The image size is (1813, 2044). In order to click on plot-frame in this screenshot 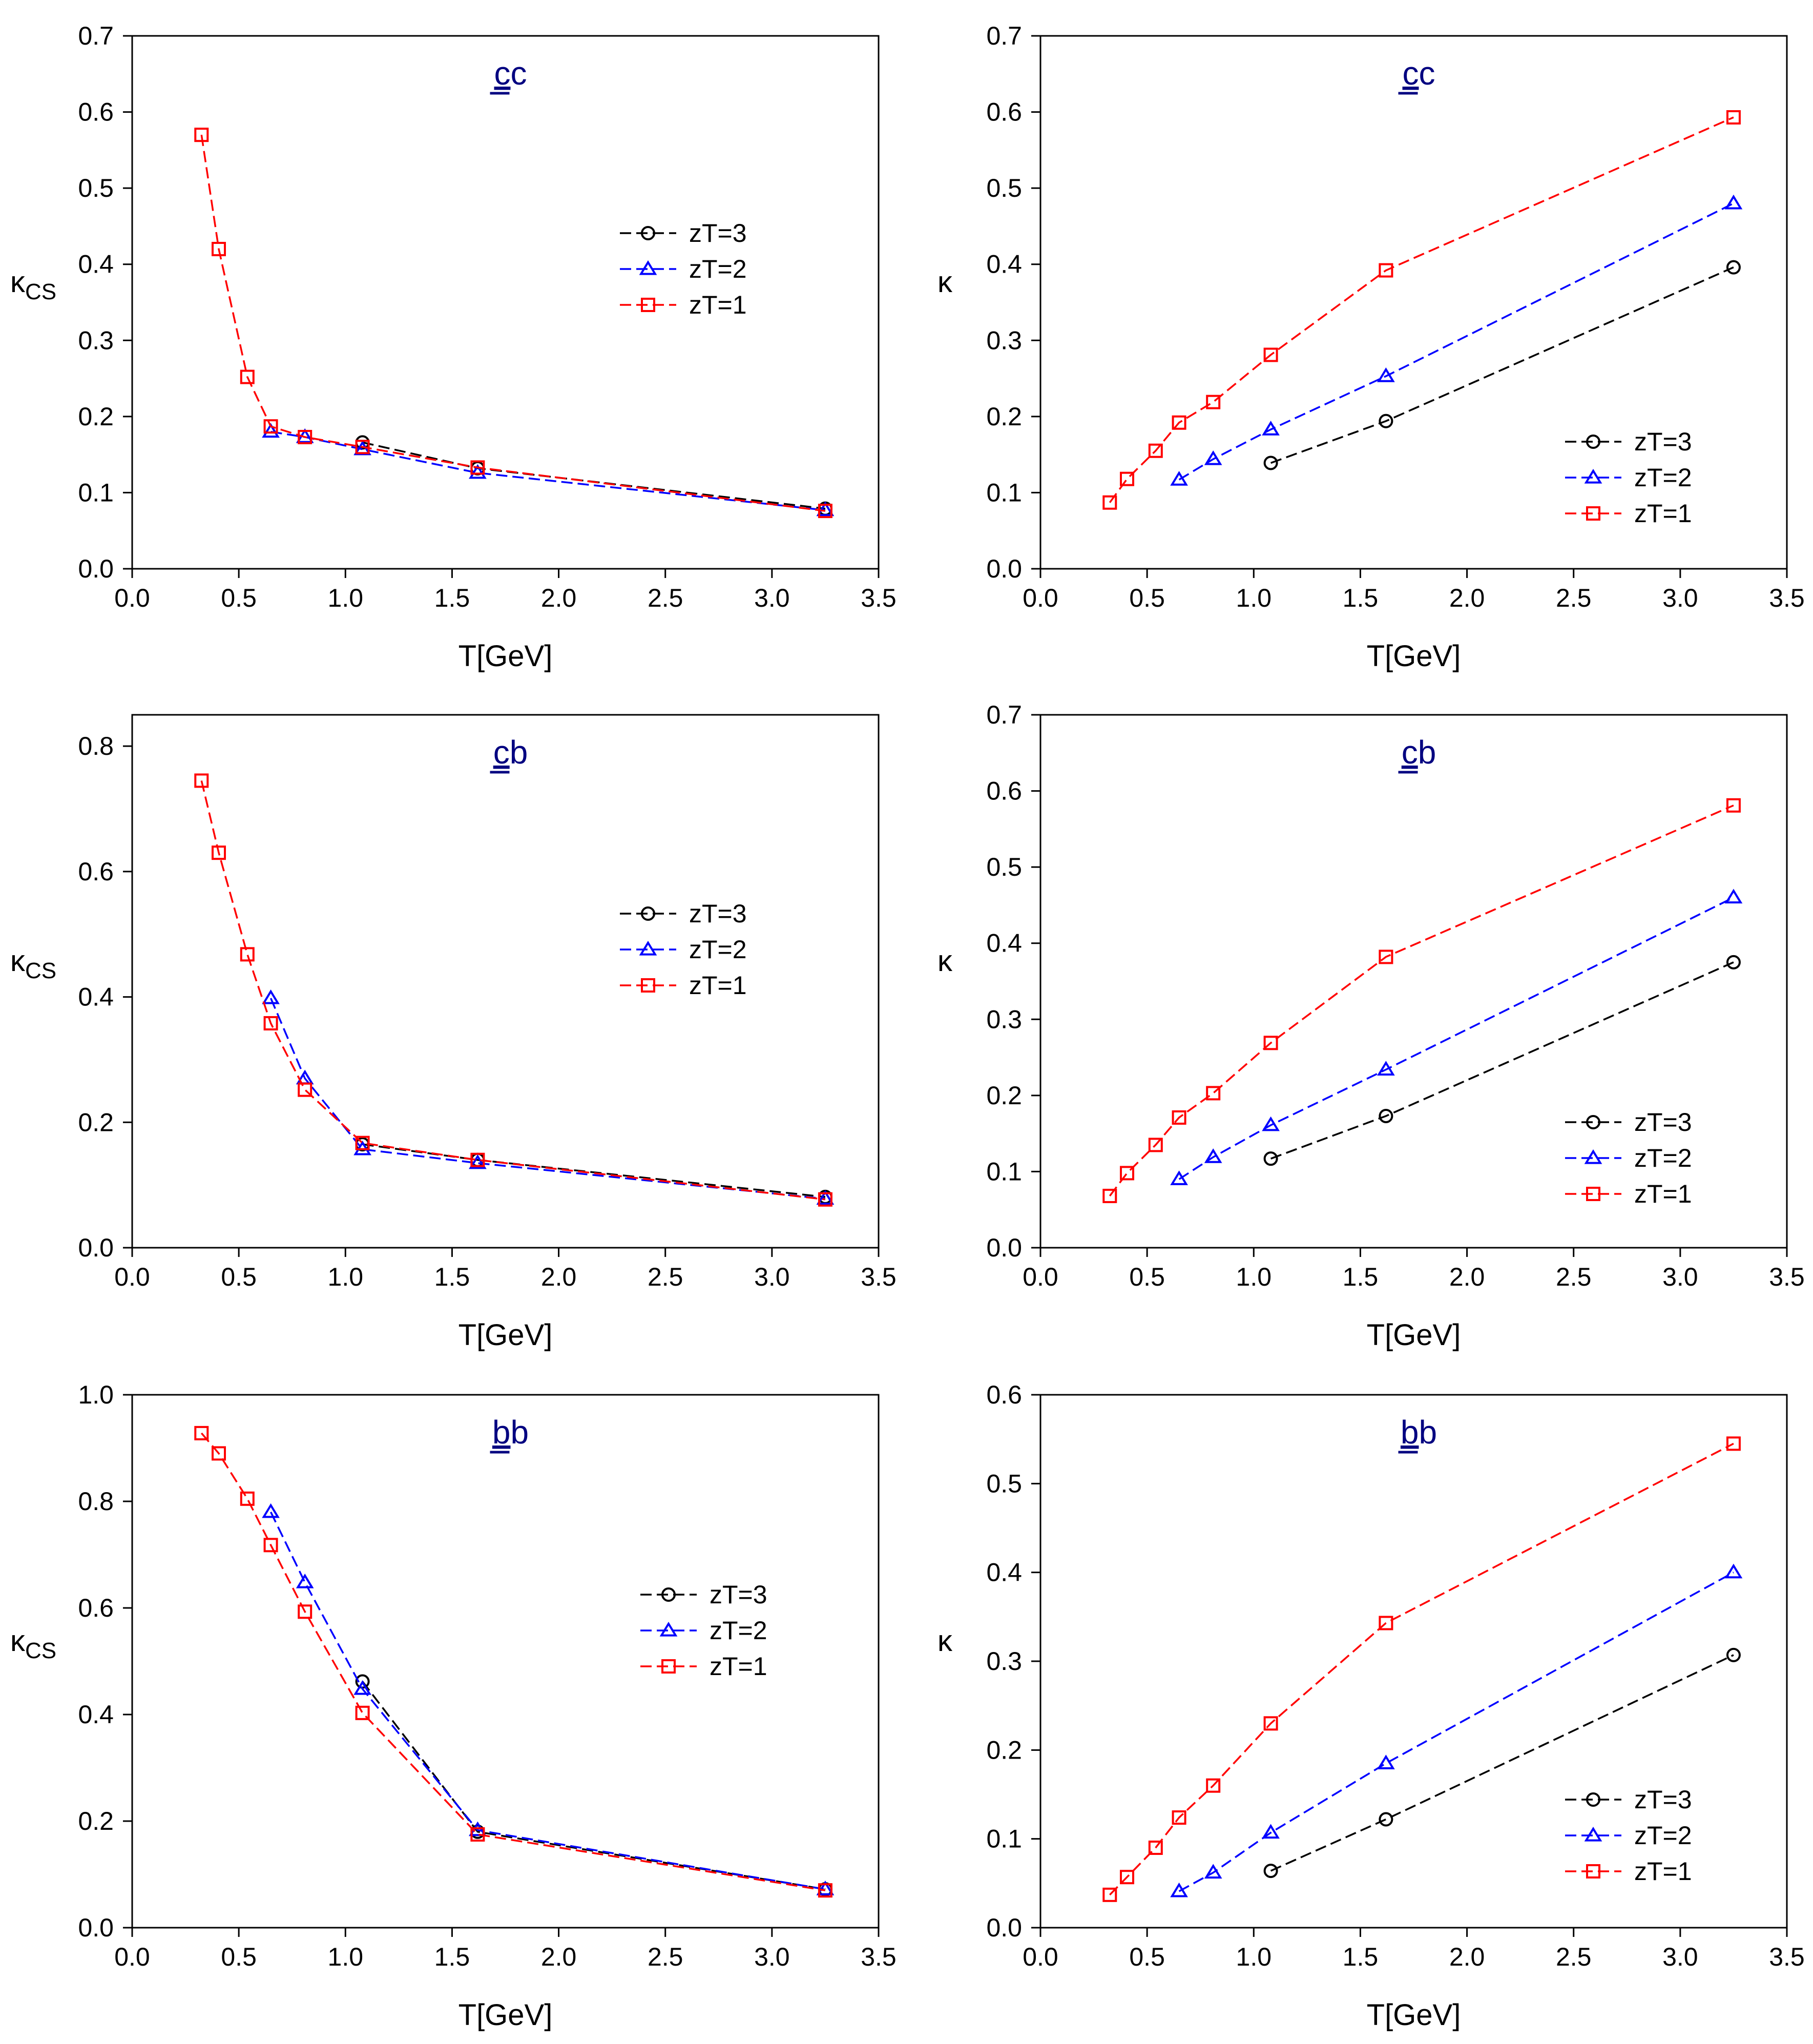, I will do `click(505, 981)`.